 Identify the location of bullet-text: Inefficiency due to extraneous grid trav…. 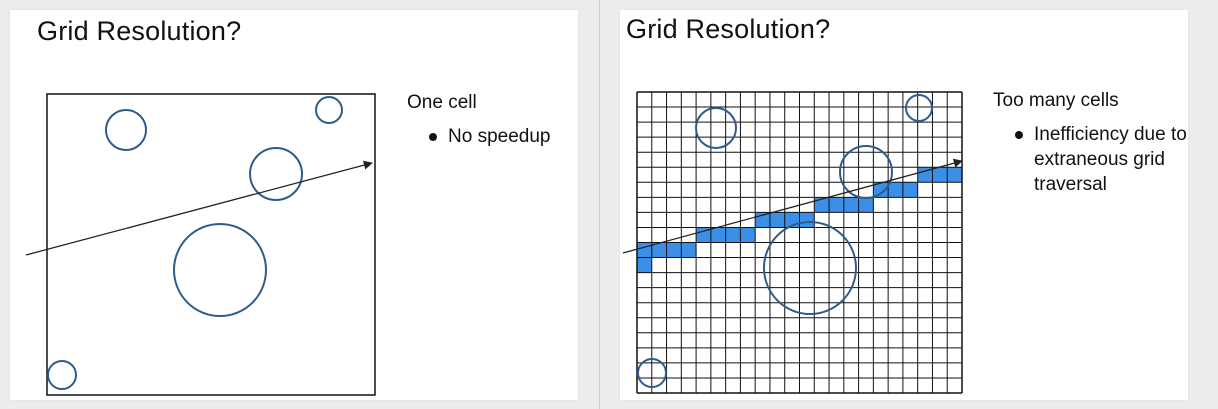
(1110, 159).